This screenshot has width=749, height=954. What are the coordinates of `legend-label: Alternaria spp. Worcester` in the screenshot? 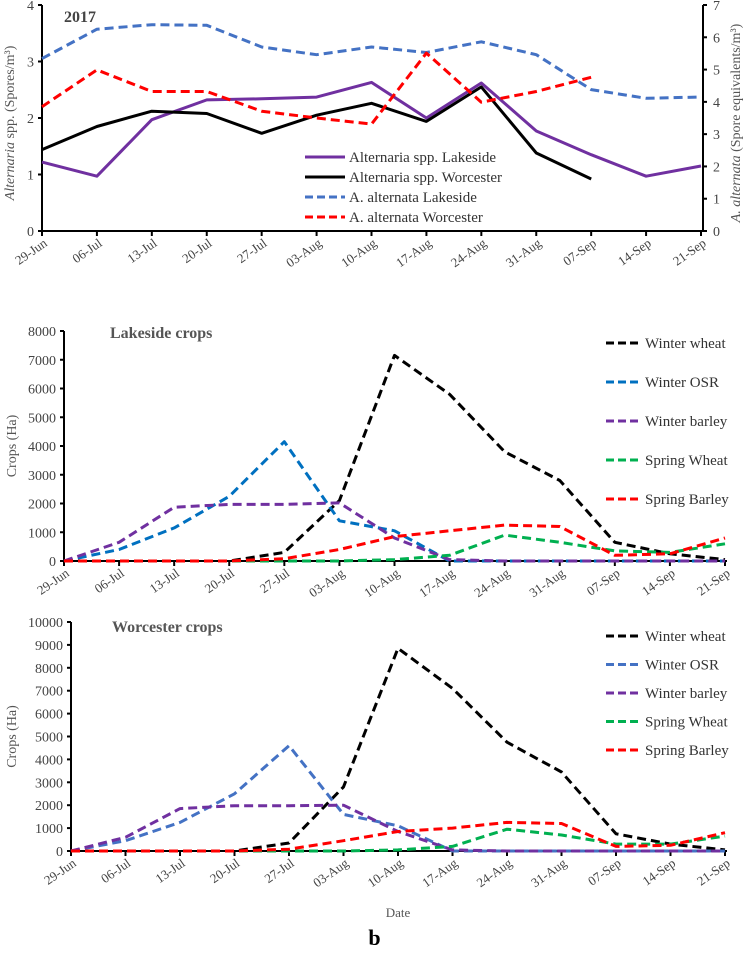 It's located at (425, 178).